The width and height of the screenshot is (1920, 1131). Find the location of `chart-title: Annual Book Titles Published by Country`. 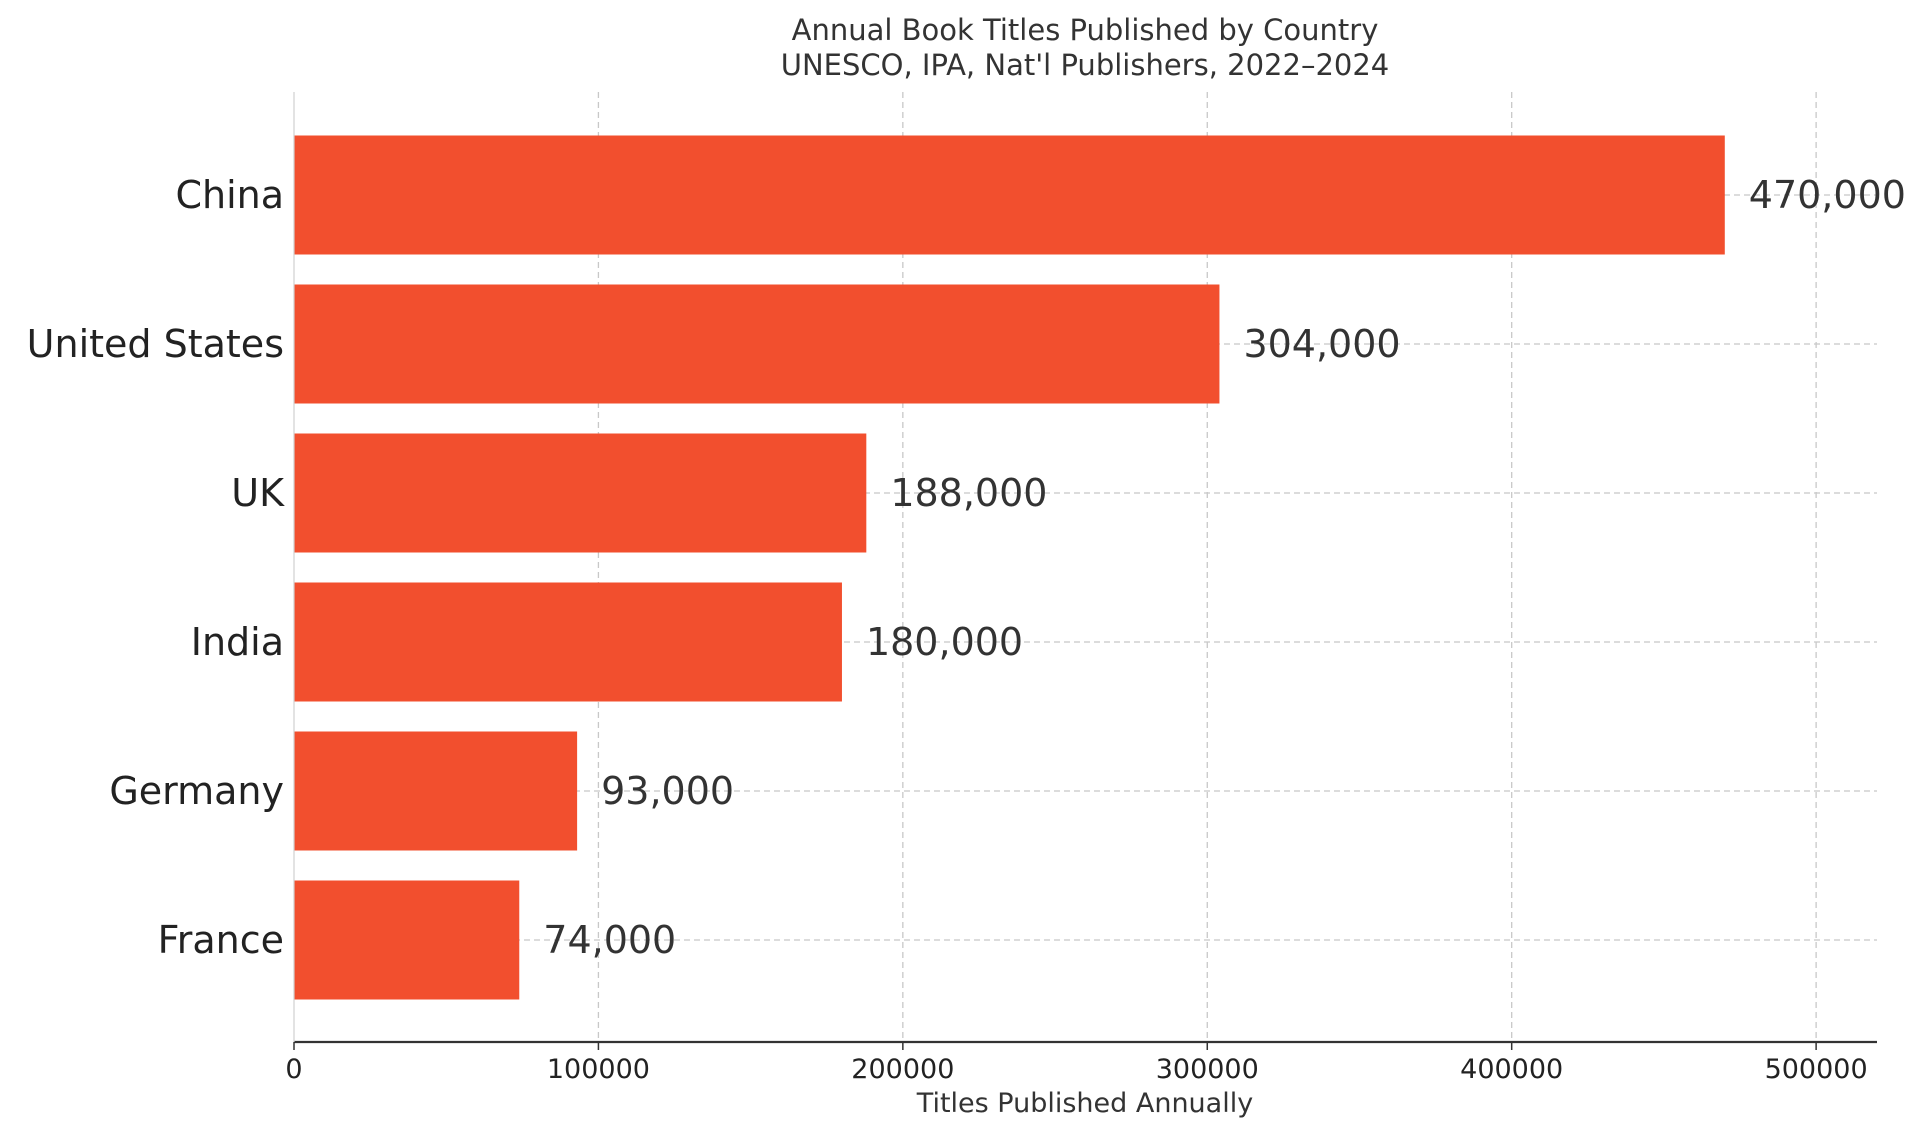

chart-title: Annual Book Titles Published by Country is located at coordinates (1085, 30).